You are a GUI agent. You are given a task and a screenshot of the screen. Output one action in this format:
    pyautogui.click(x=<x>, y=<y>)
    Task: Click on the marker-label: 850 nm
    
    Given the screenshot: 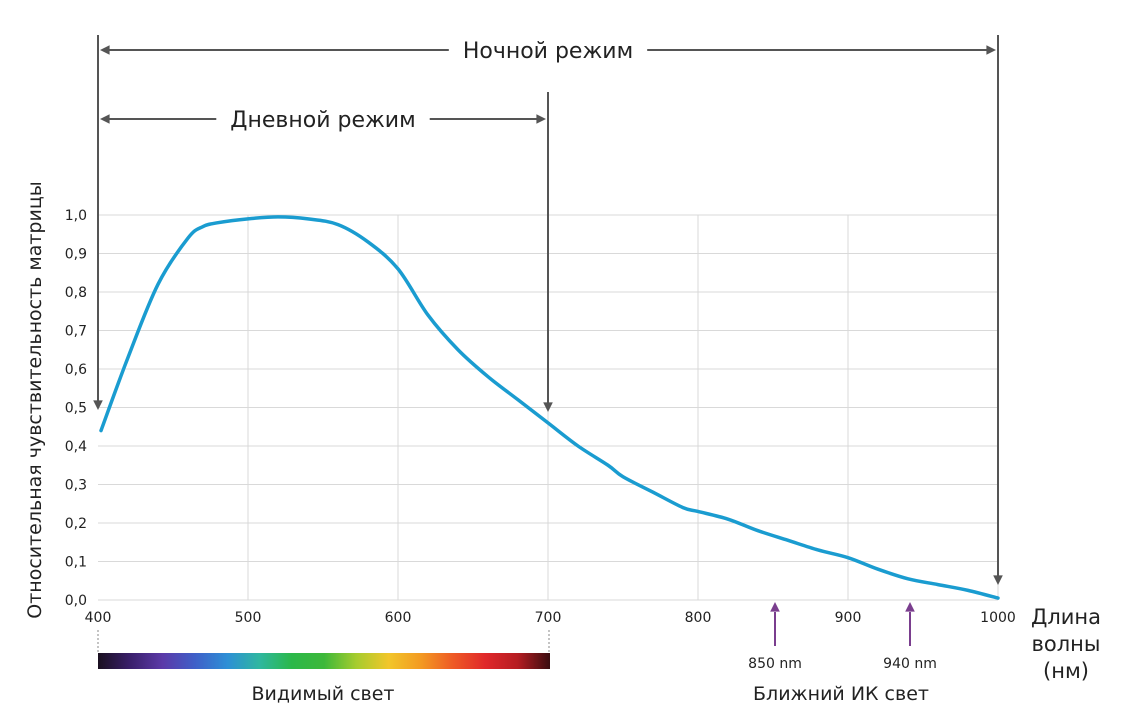 What is the action you would take?
    pyautogui.click(x=775, y=664)
    